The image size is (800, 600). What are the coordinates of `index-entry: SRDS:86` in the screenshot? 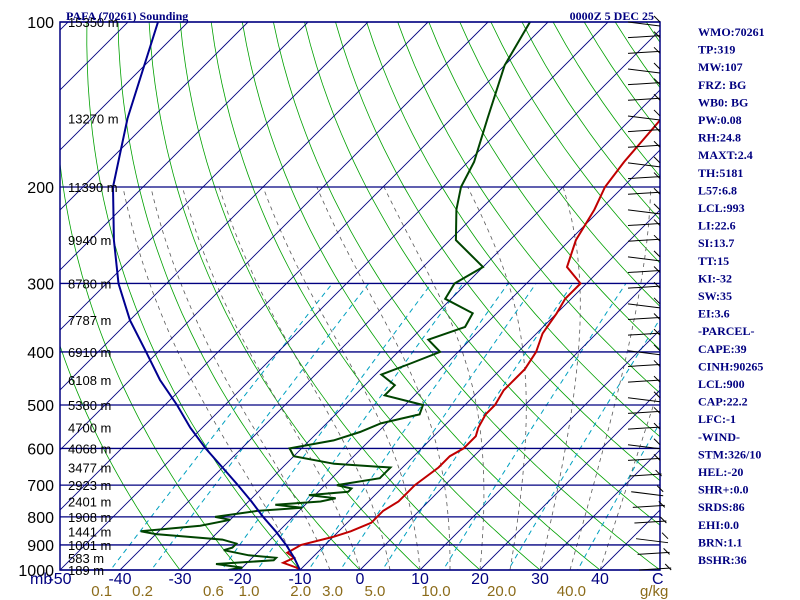 It's located at (721, 507).